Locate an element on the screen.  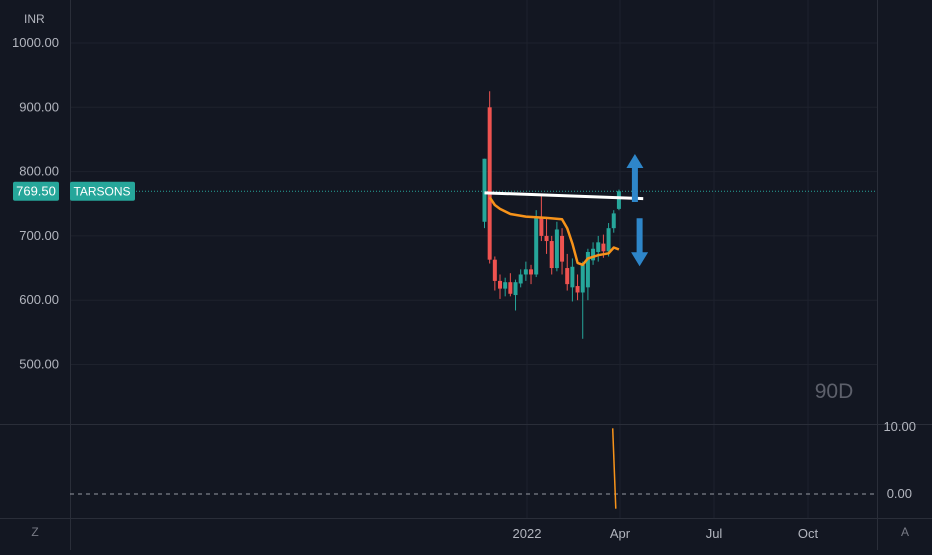
log-scale-button: Z is located at coordinates (34, 532).